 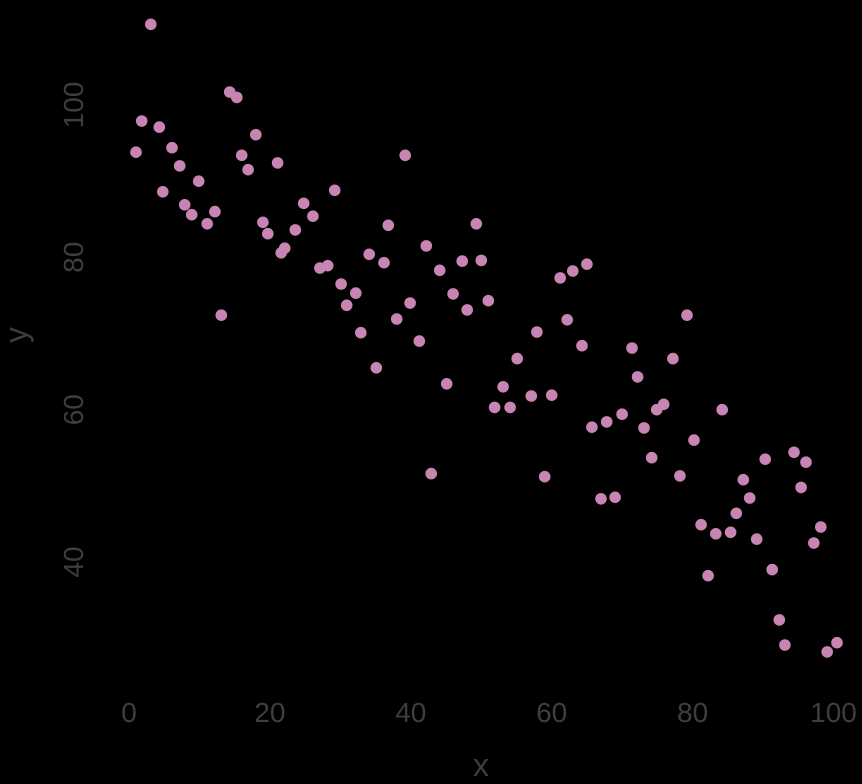 I want to click on y-tick-label: 80, so click(x=73, y=257).